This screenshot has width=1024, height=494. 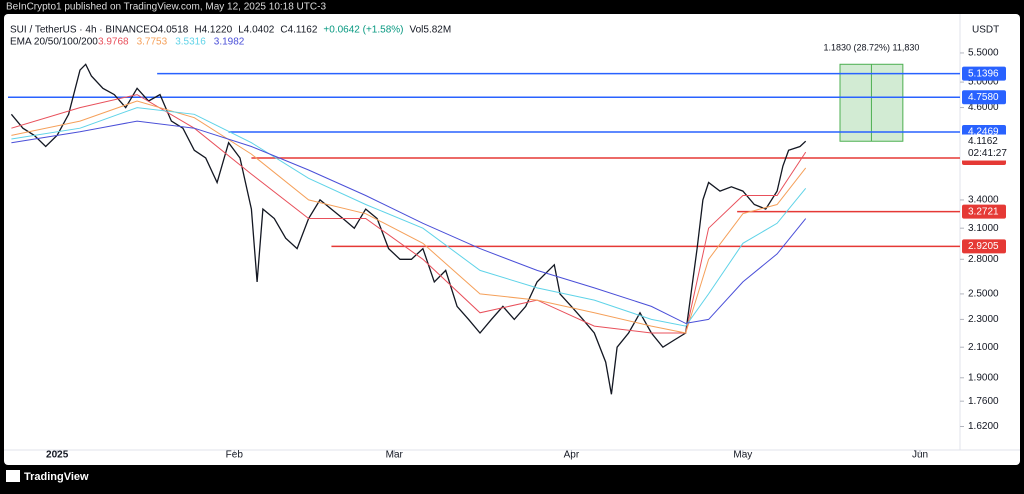 I want to click on level-label: 5.1396, so click(x=983, y=73).